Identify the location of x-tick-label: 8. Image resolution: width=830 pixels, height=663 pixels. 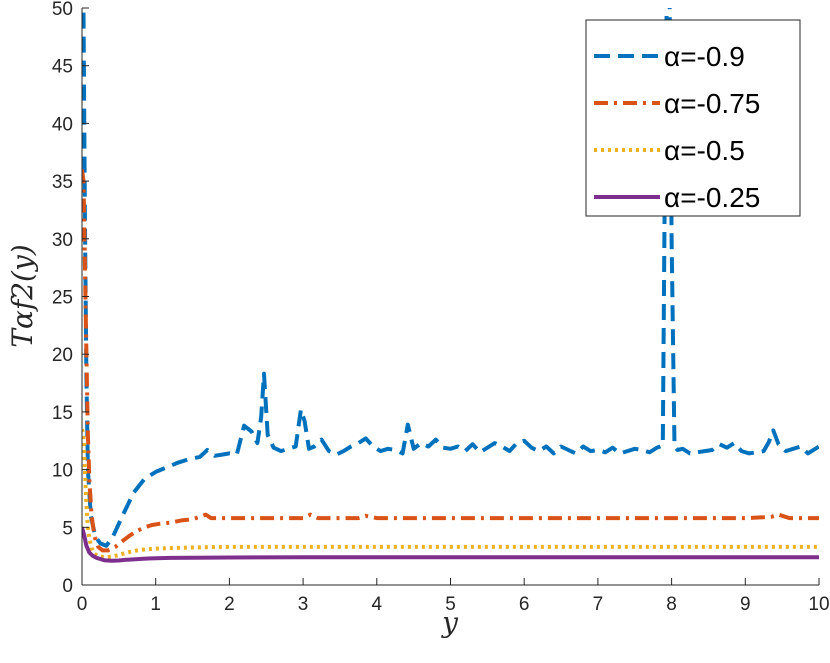
(671, 604).